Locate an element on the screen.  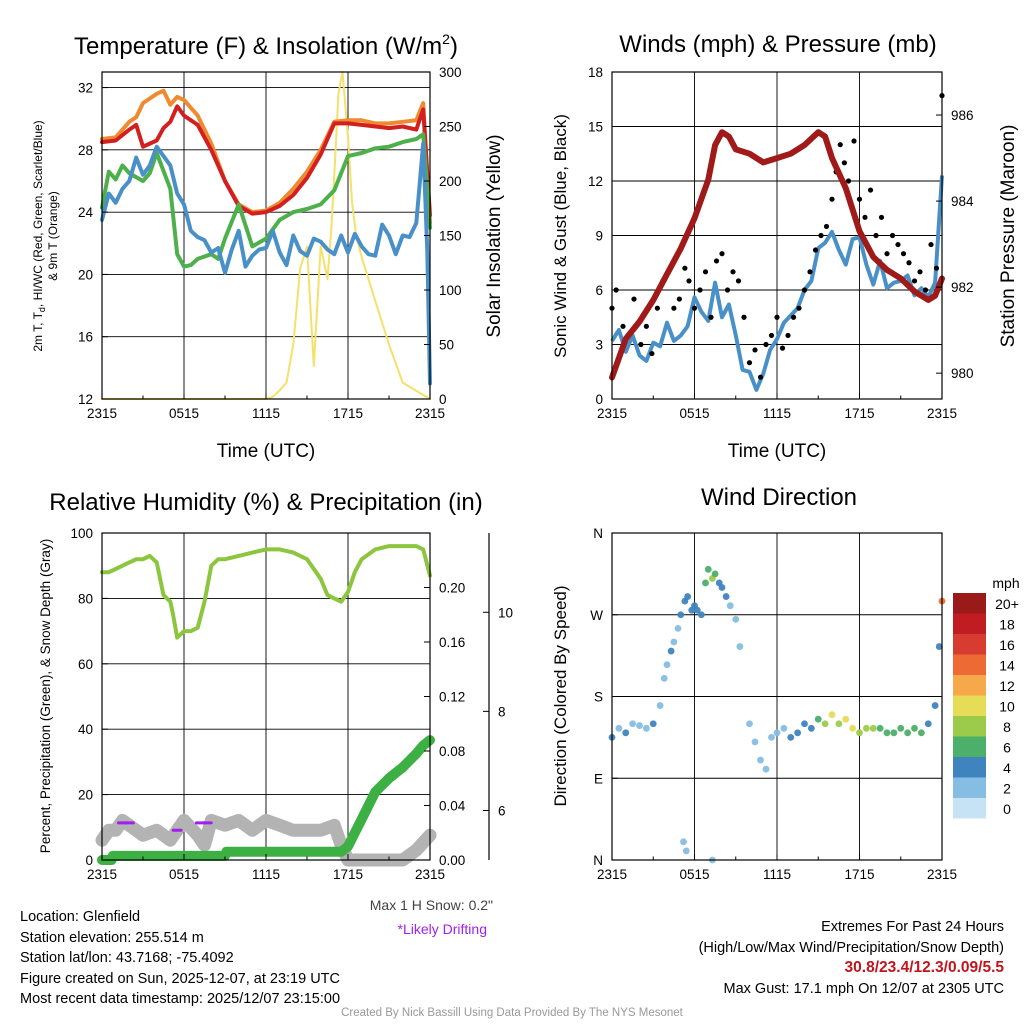
y-tick-label: 20 is located at coordinates (85, 274).